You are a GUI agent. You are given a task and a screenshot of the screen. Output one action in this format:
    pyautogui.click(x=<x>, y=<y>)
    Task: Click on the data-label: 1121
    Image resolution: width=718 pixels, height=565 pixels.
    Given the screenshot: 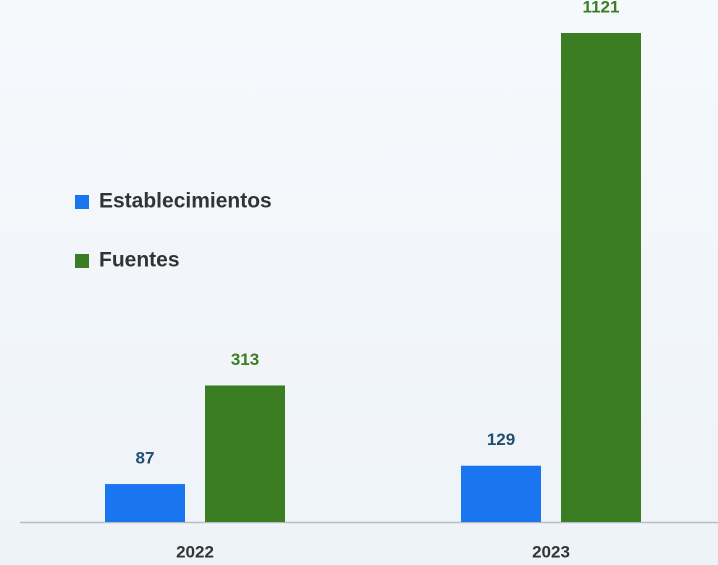 What is the action you would take?
    pyautogui.click(x=601, y=8)
    